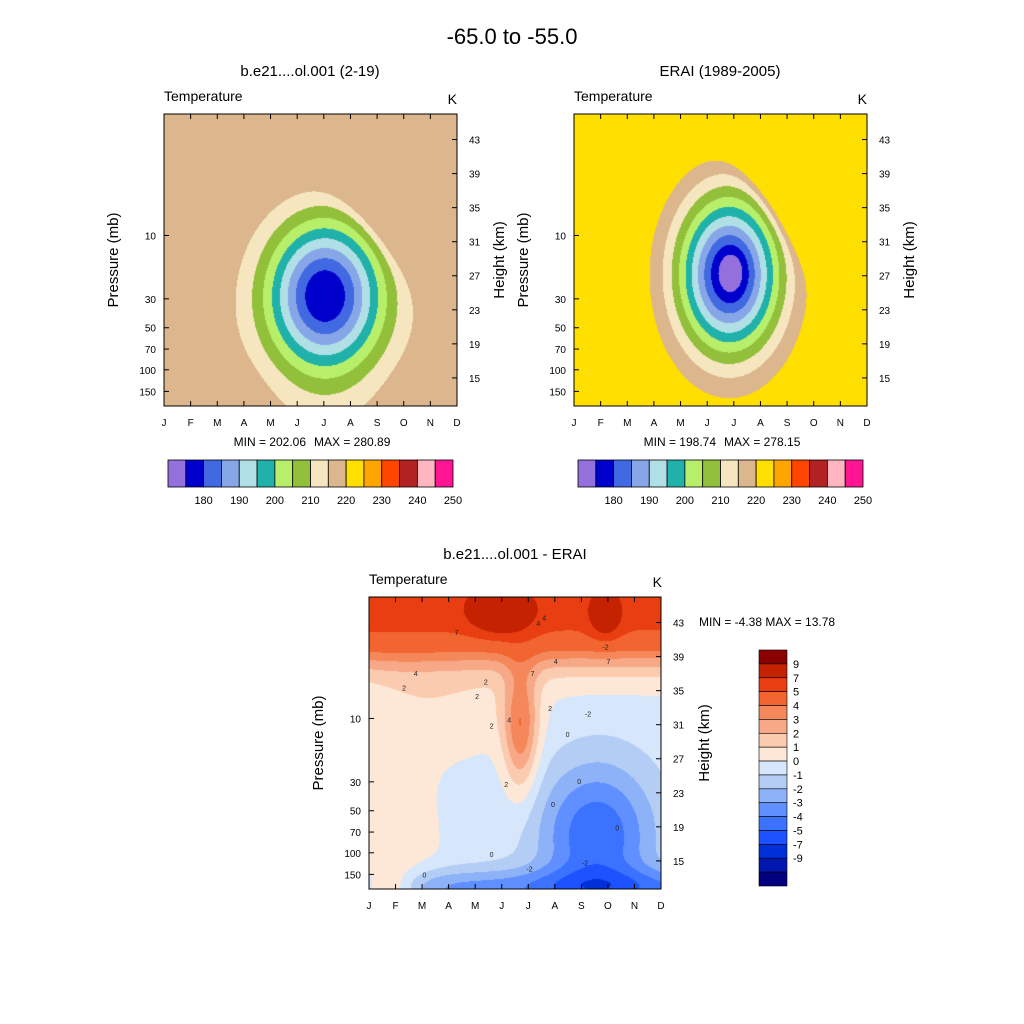 Image resolution: width=1024 pixels, height=1024 pixels. Describe the element at coordinates (350, 423) in the screenshot. I see `panel1-xtick-label: A` at that location.